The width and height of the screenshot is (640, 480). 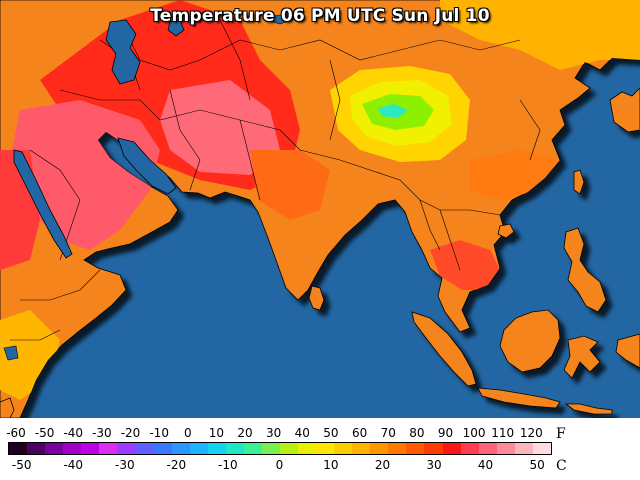 I want to click on caspian-sea, so click(x=123, y=52).